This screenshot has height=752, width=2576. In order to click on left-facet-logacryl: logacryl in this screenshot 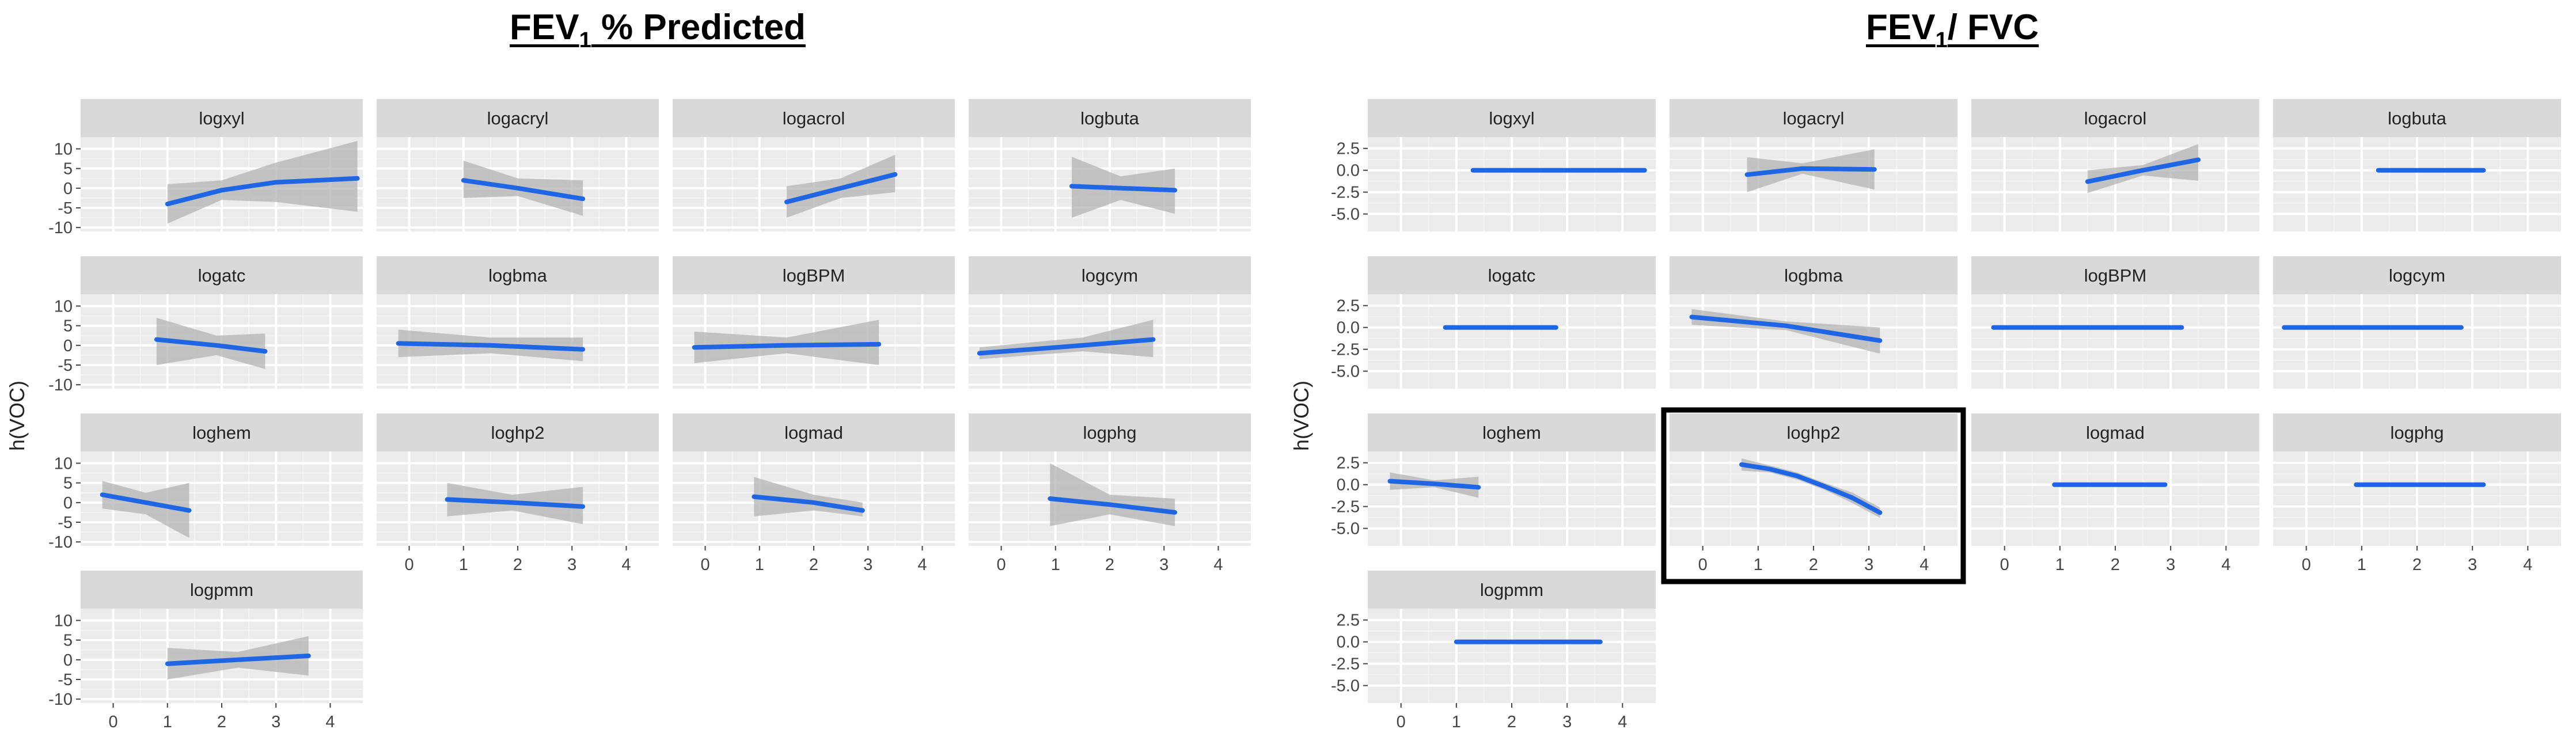, I will do `click(518, 165)`.